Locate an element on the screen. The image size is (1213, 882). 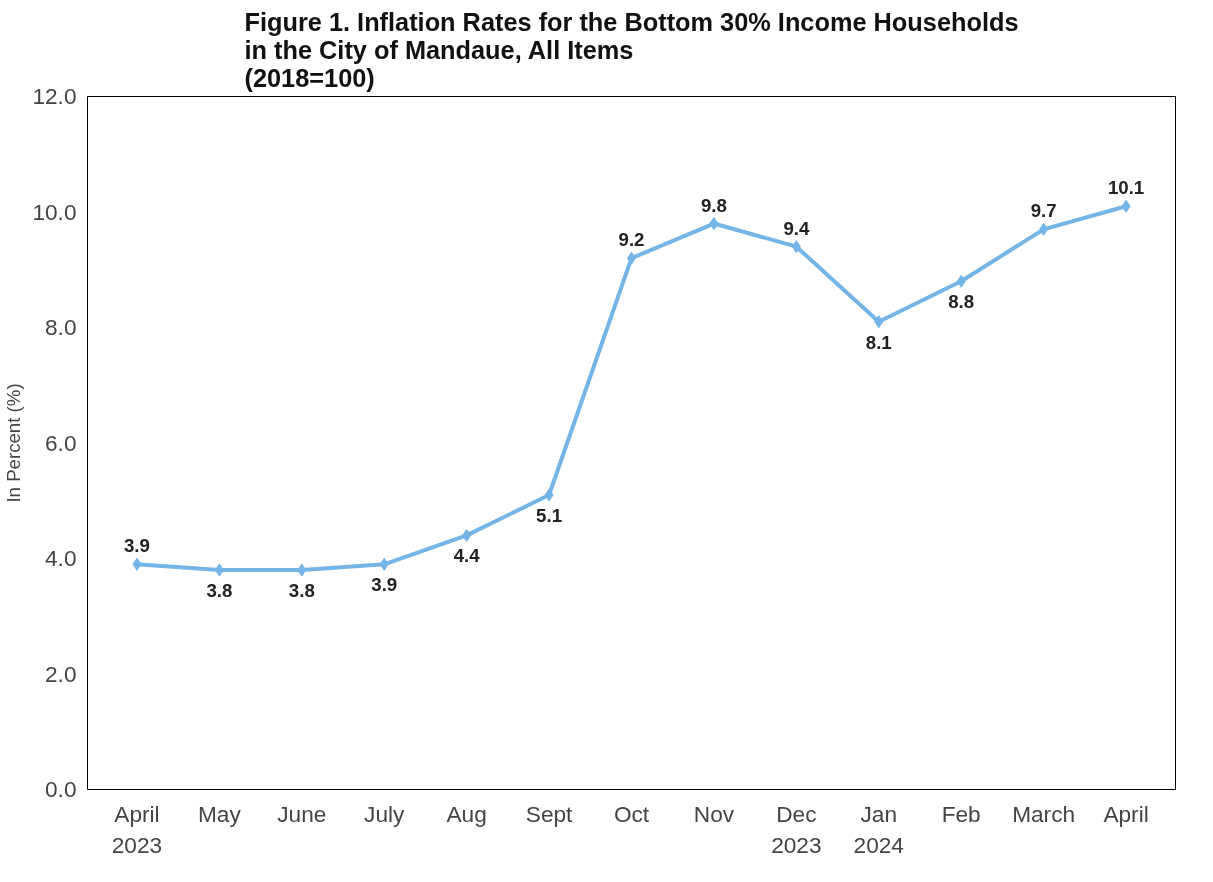
x-tick-label: Dec 2023 is located at coordinates (796, 829).